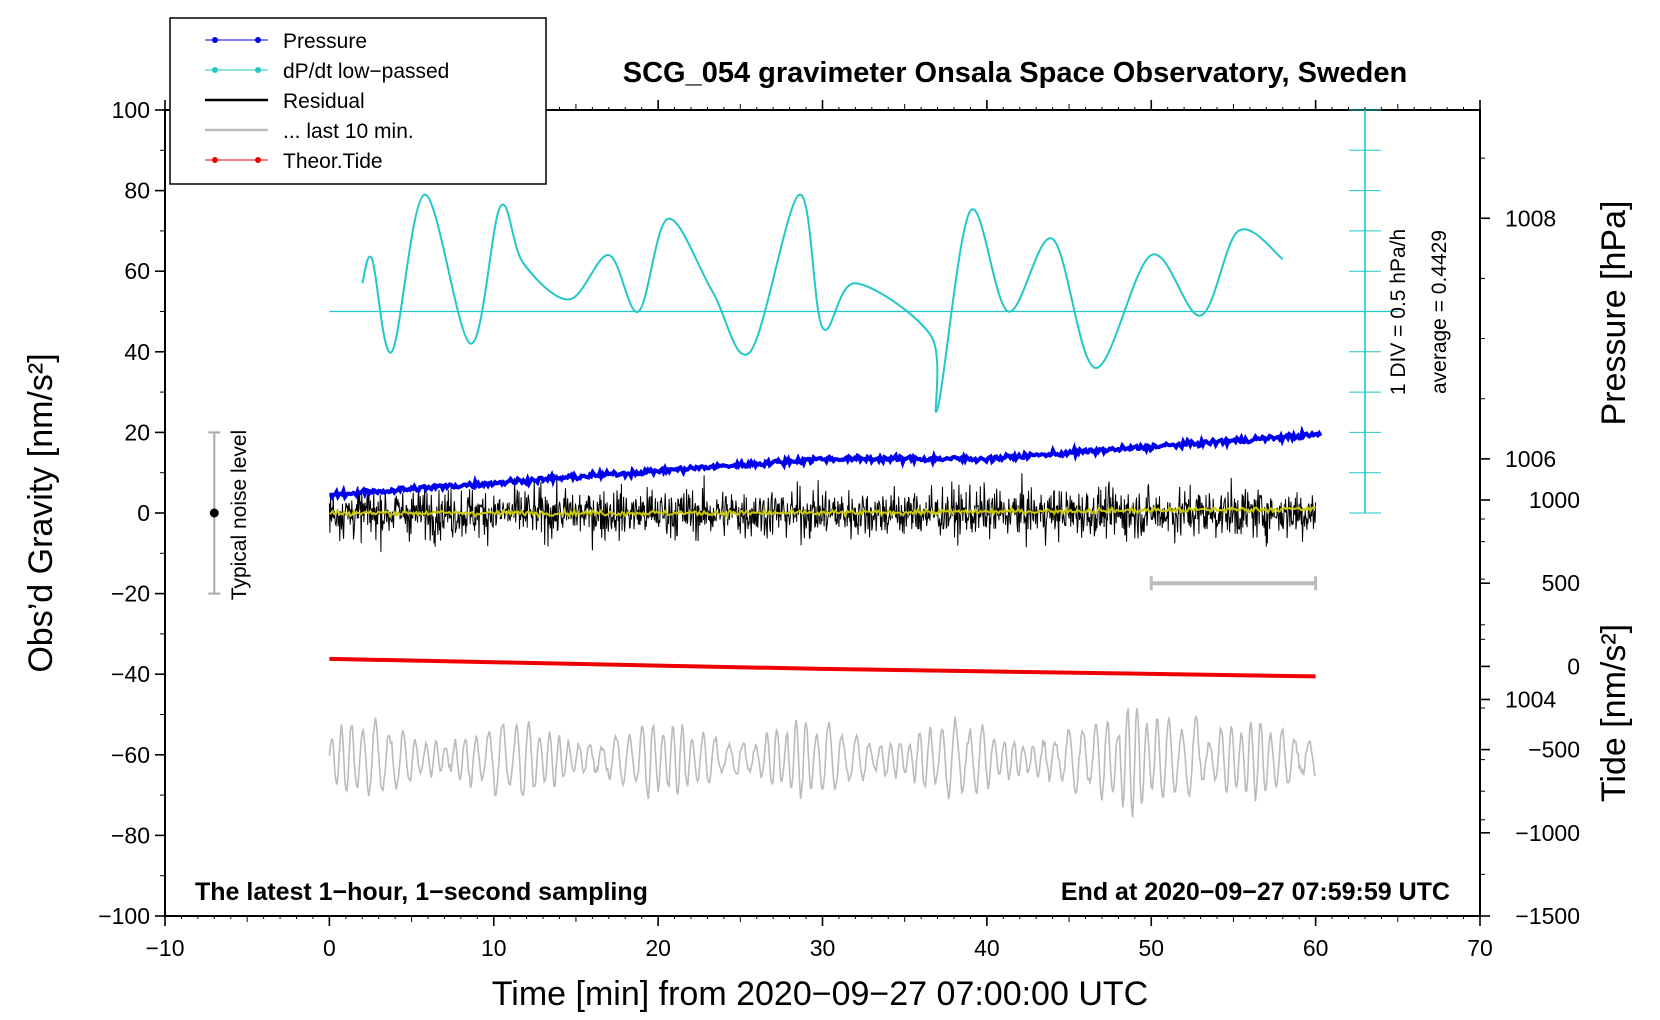 The height and width of the screenshot is (1020, 1660). Describe the element at coordinates (1255, 892) in the screenshot. I see `footer-right: End at 2020−09−27 07:59:59 UTC` at that location.